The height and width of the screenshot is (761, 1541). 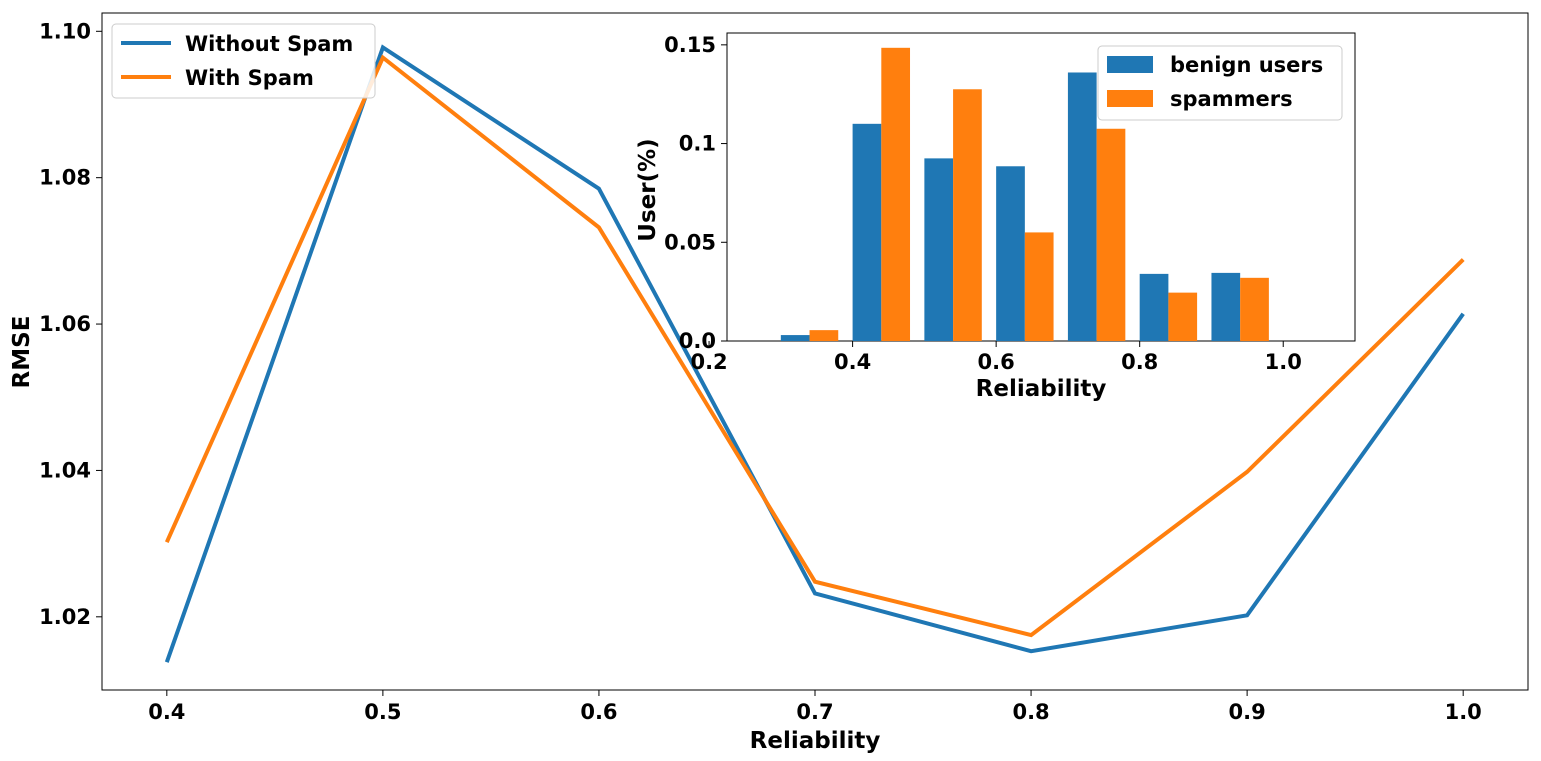 I want to click on main-x-tick-label: 1.0, so click(x=1463, y=712).